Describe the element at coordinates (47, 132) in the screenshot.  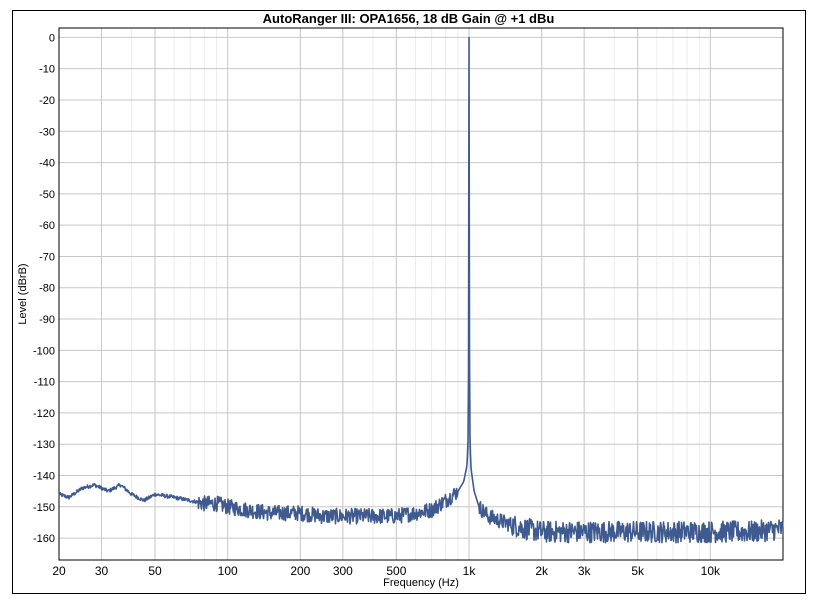
I see `y-tick-label: -30` at that location.